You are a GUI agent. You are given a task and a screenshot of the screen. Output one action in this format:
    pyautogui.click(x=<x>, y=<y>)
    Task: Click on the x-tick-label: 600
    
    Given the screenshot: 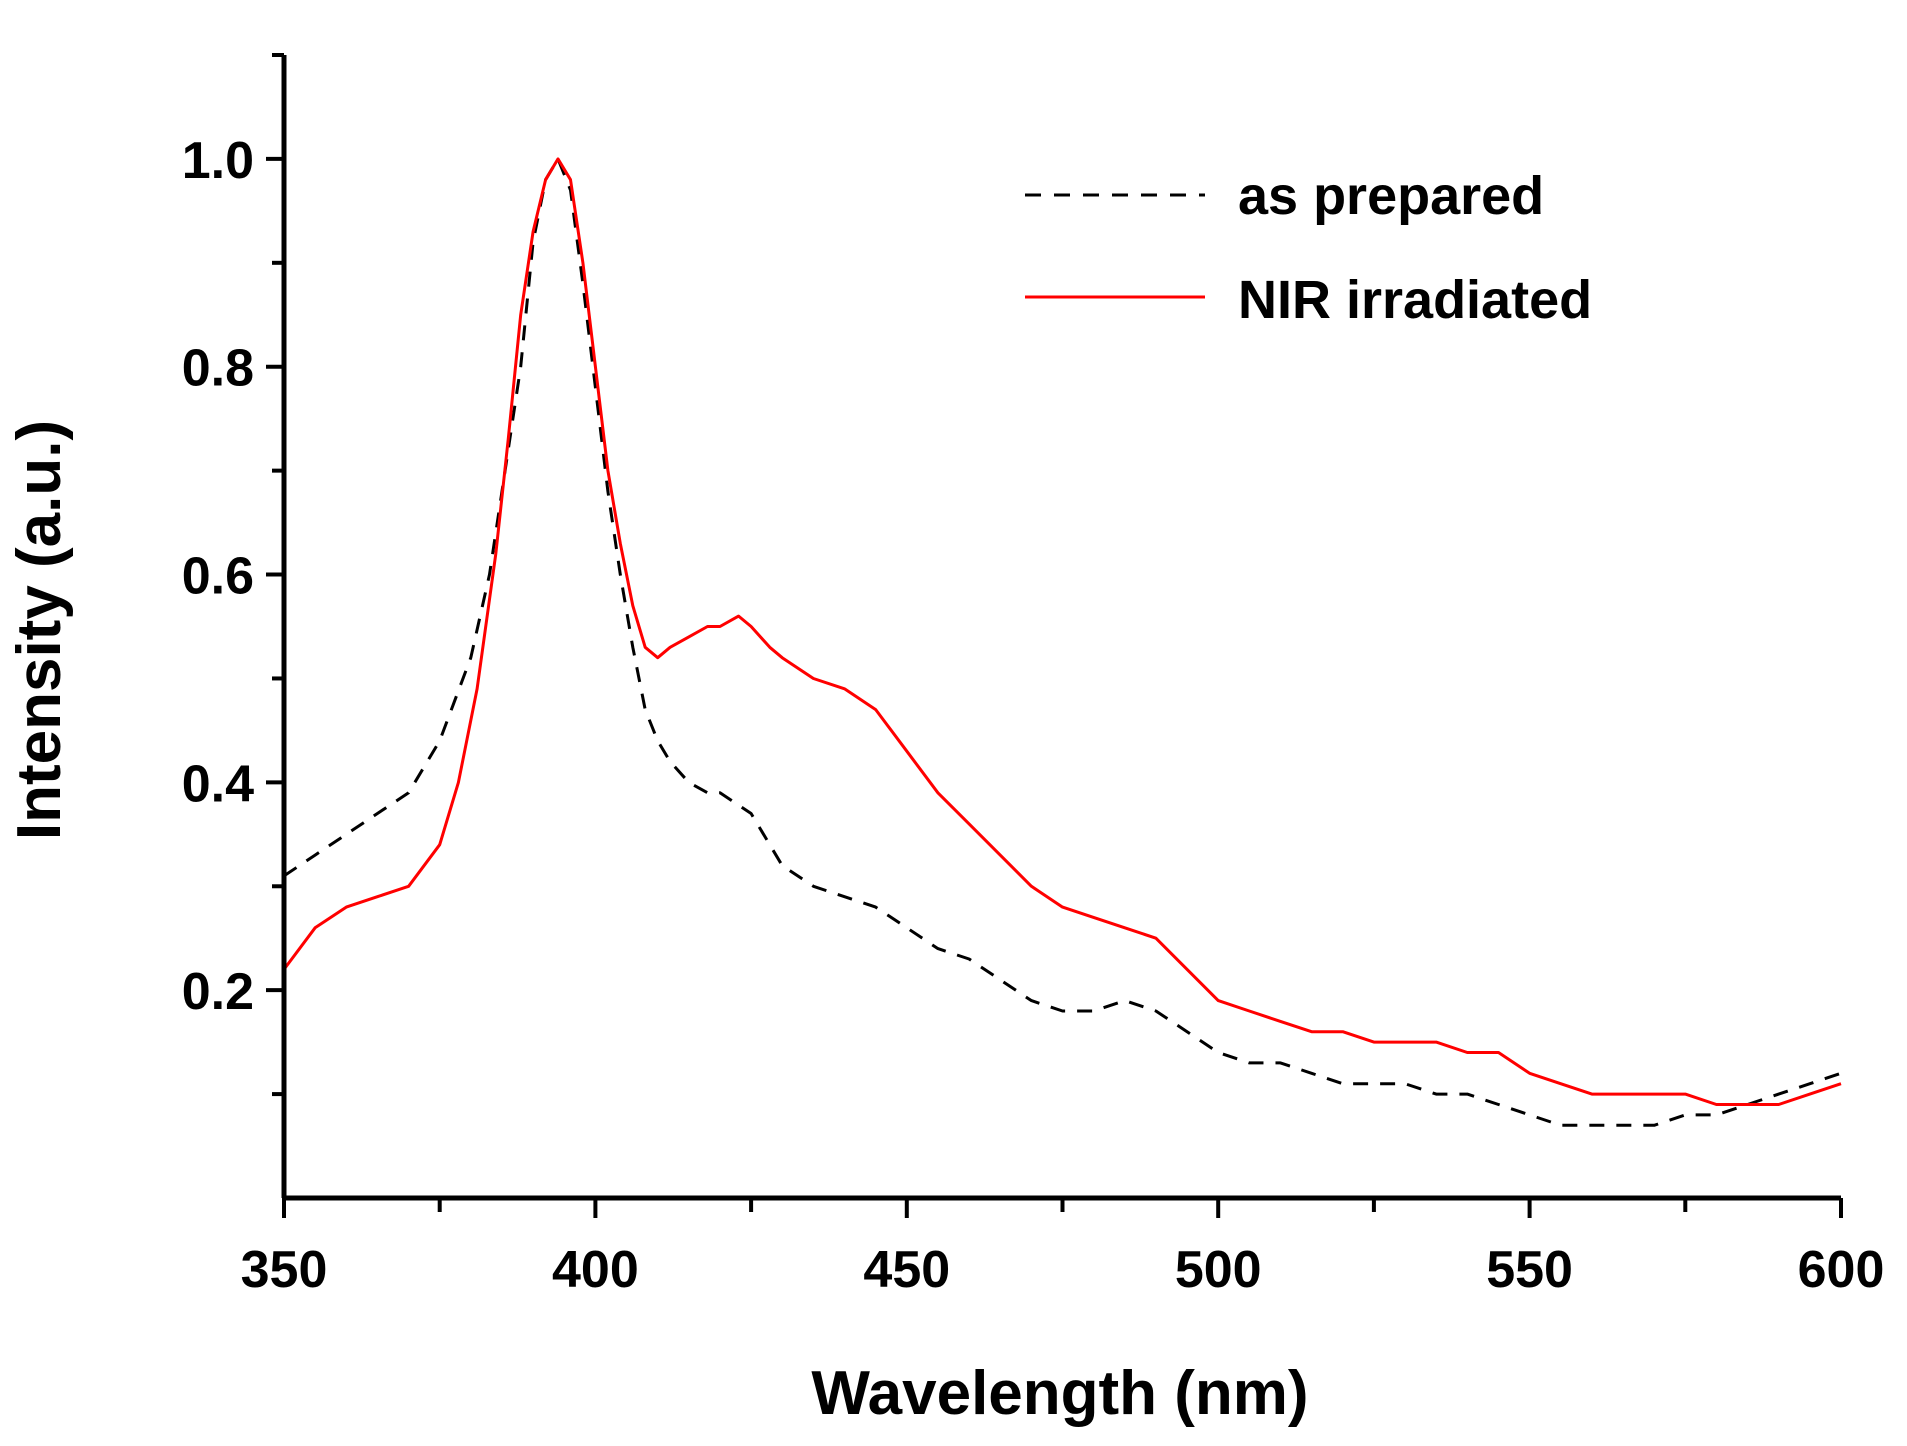 What is the action you would take?
    pyautogui.click(x=1841, y=1270)
    